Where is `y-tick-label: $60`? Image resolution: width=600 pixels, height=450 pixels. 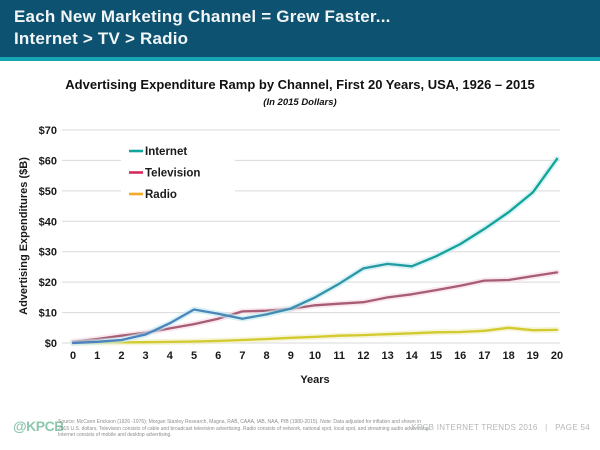
y-tick-label: $60 is located at coordinates (48, 161).